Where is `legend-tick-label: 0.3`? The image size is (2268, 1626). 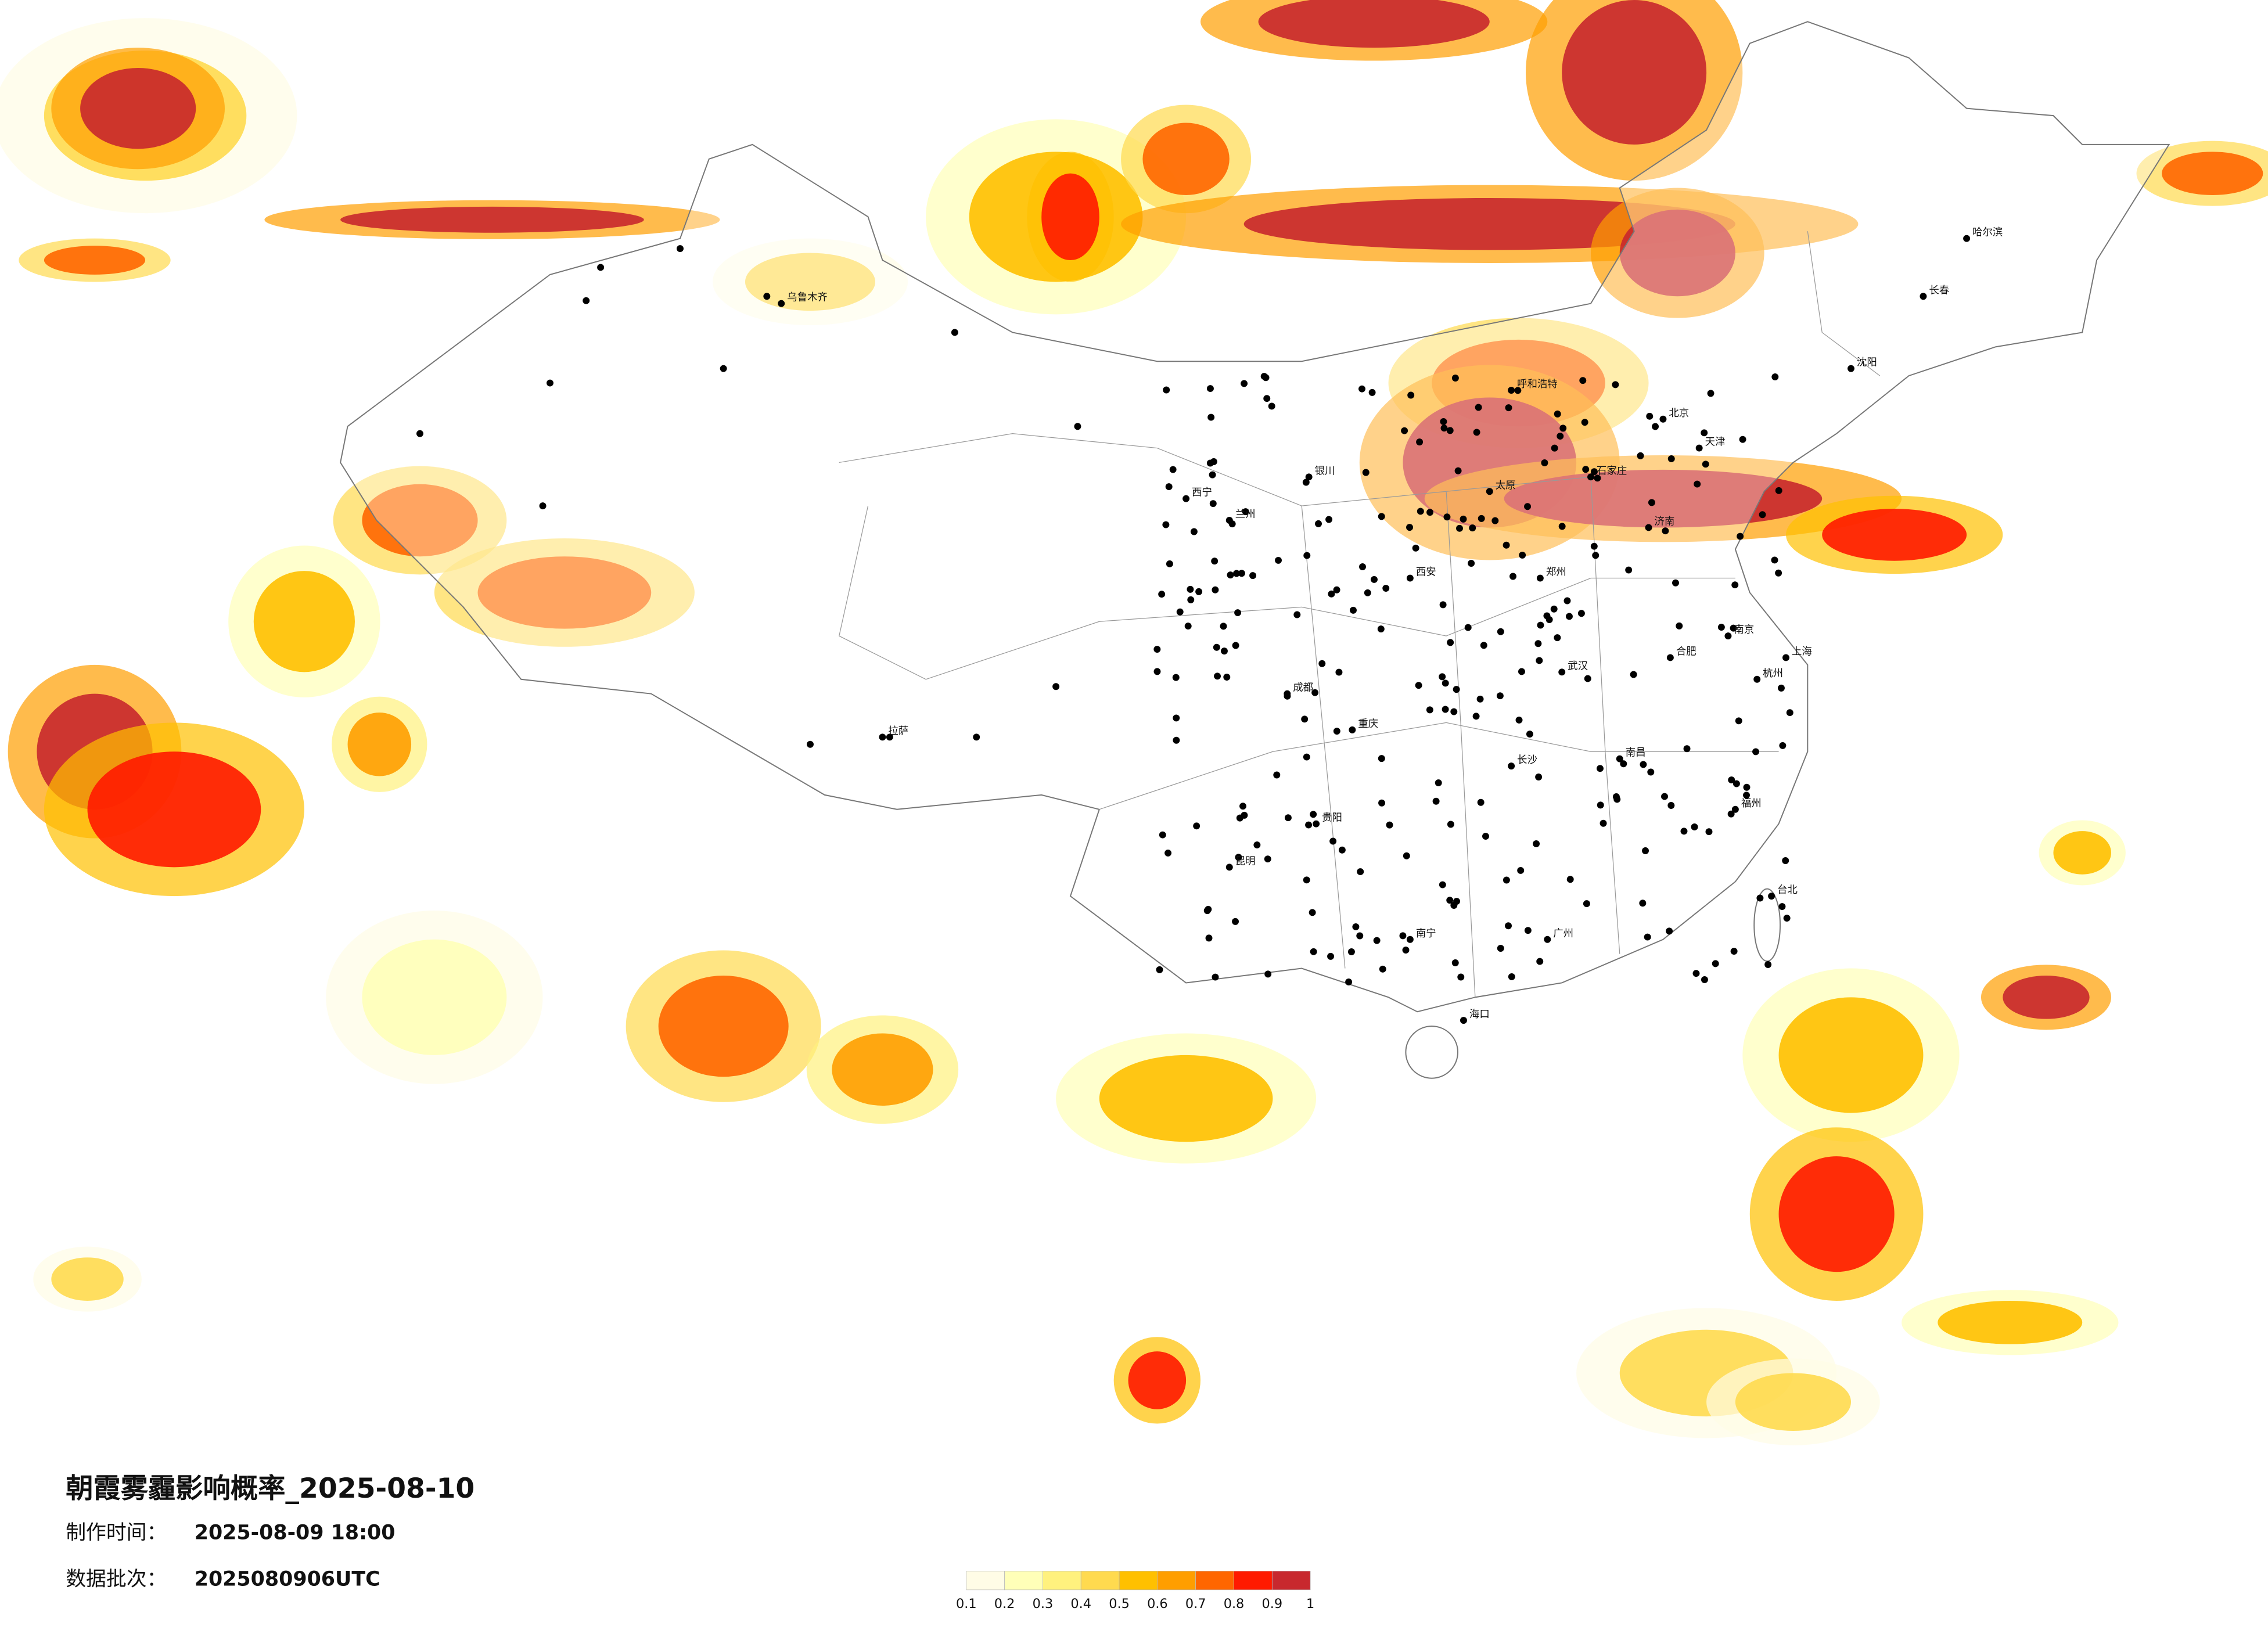
legend-tick-label: 0.3 is located at coordinates (1043, 1603).